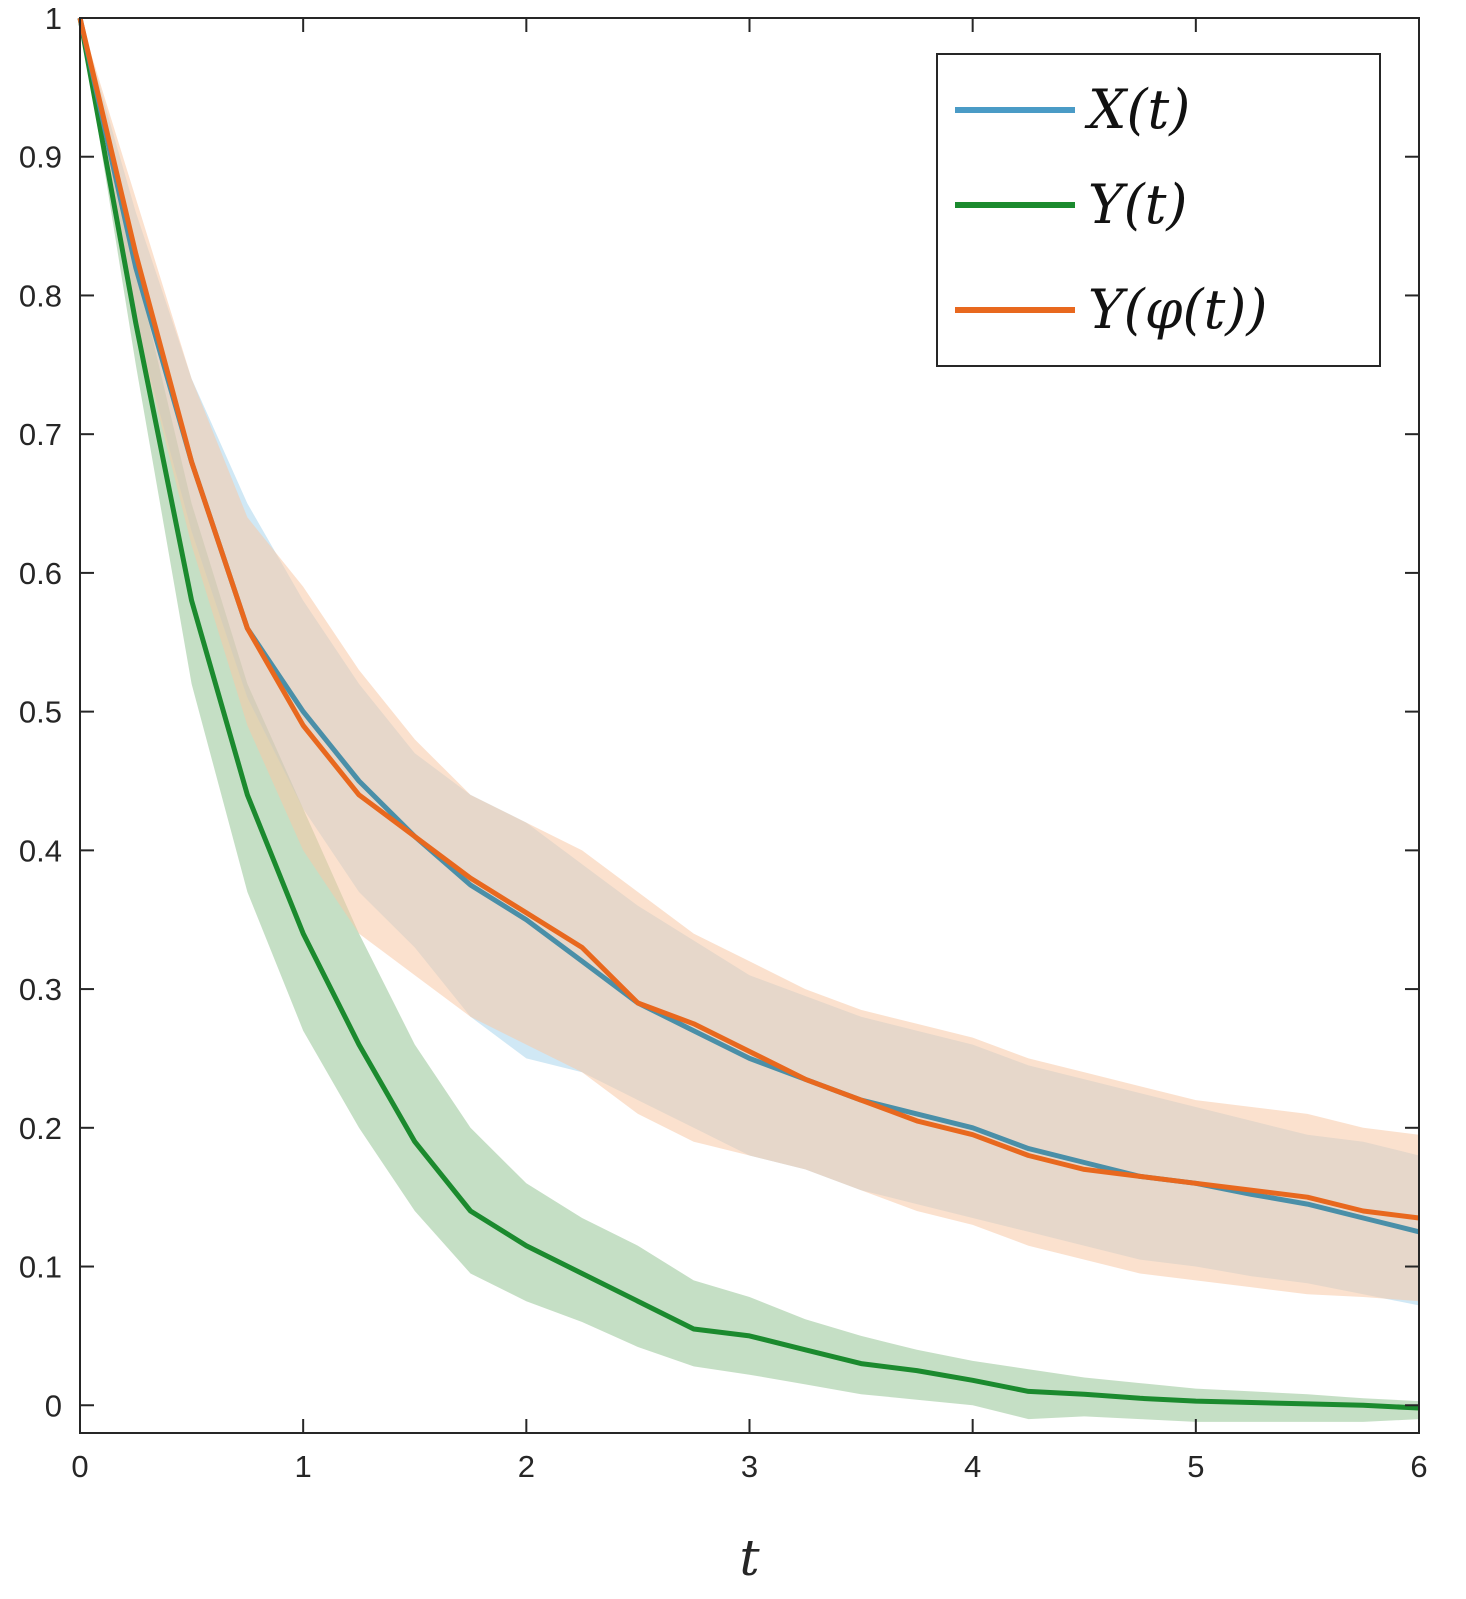 The width and height of the screenshot is (1466, 1599). What do you see at coordinates (972, 1466) in the screenshot?
I see `x-tick-label: 4` at bounding box center [972, 1466].